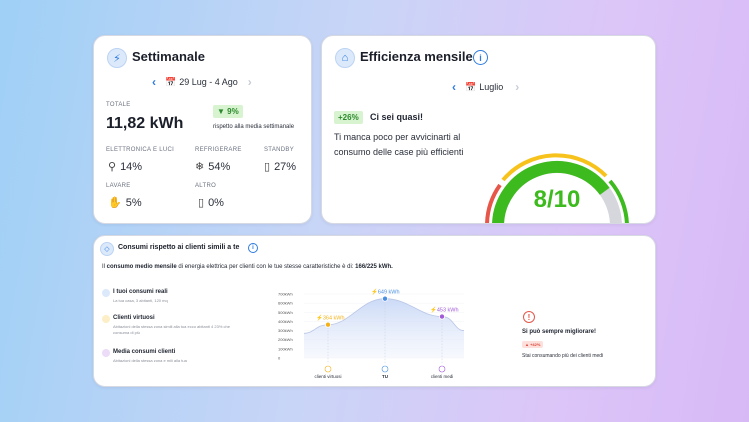  Describe the element at coordinates (145, 123) in the screenshot. I see `total-value: 11,82 kWh` at that location.